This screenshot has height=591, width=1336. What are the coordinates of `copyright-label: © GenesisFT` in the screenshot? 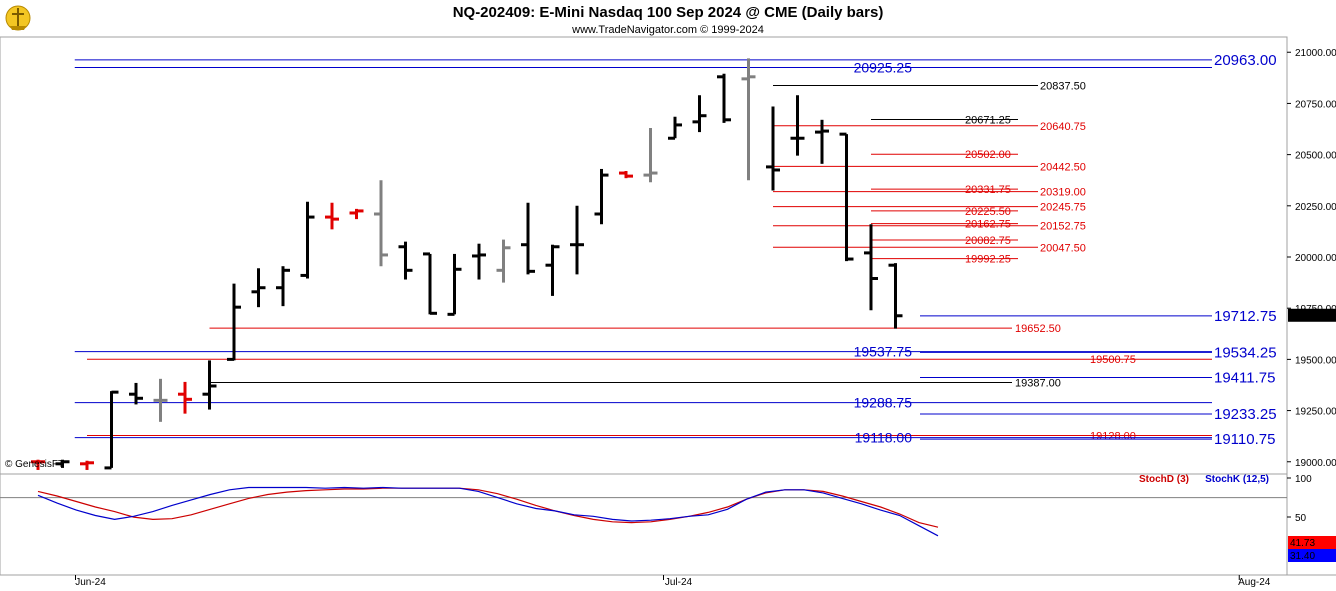 It's located at (34, 464).